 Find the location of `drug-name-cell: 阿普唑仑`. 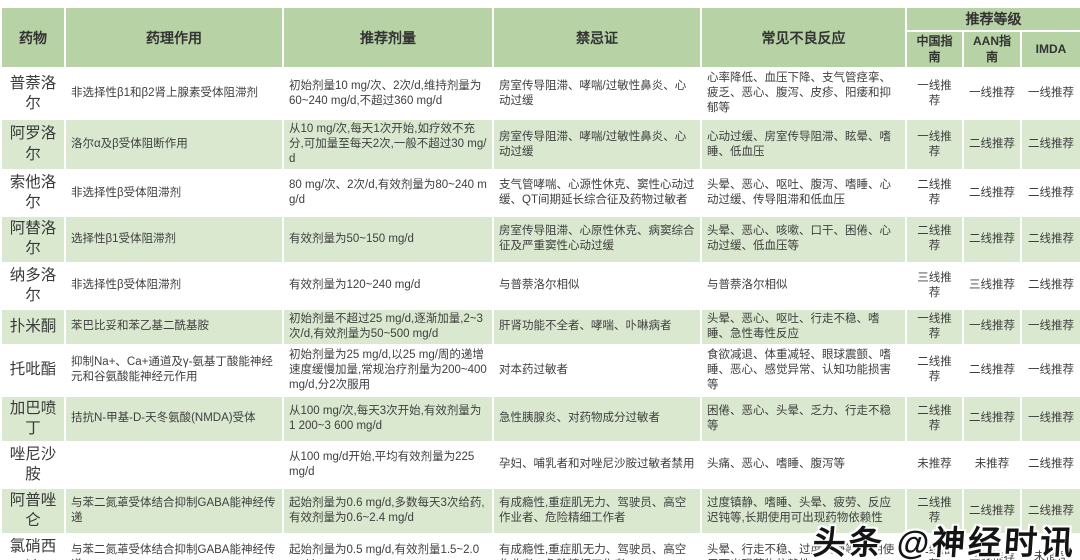

drug-name-cell: 阿普唑仑 is located at coordinates (33, 511).